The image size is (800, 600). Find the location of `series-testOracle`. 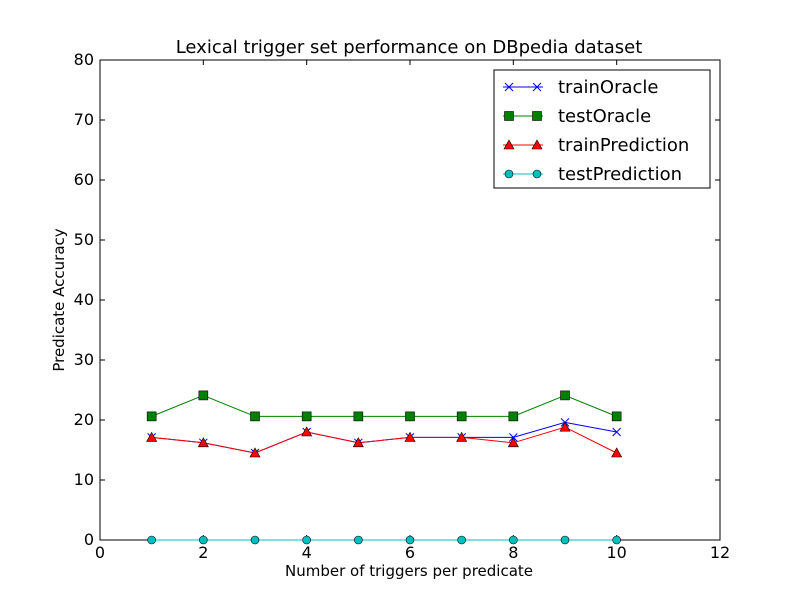

series-testOracle is located at coordinates (384, 406).